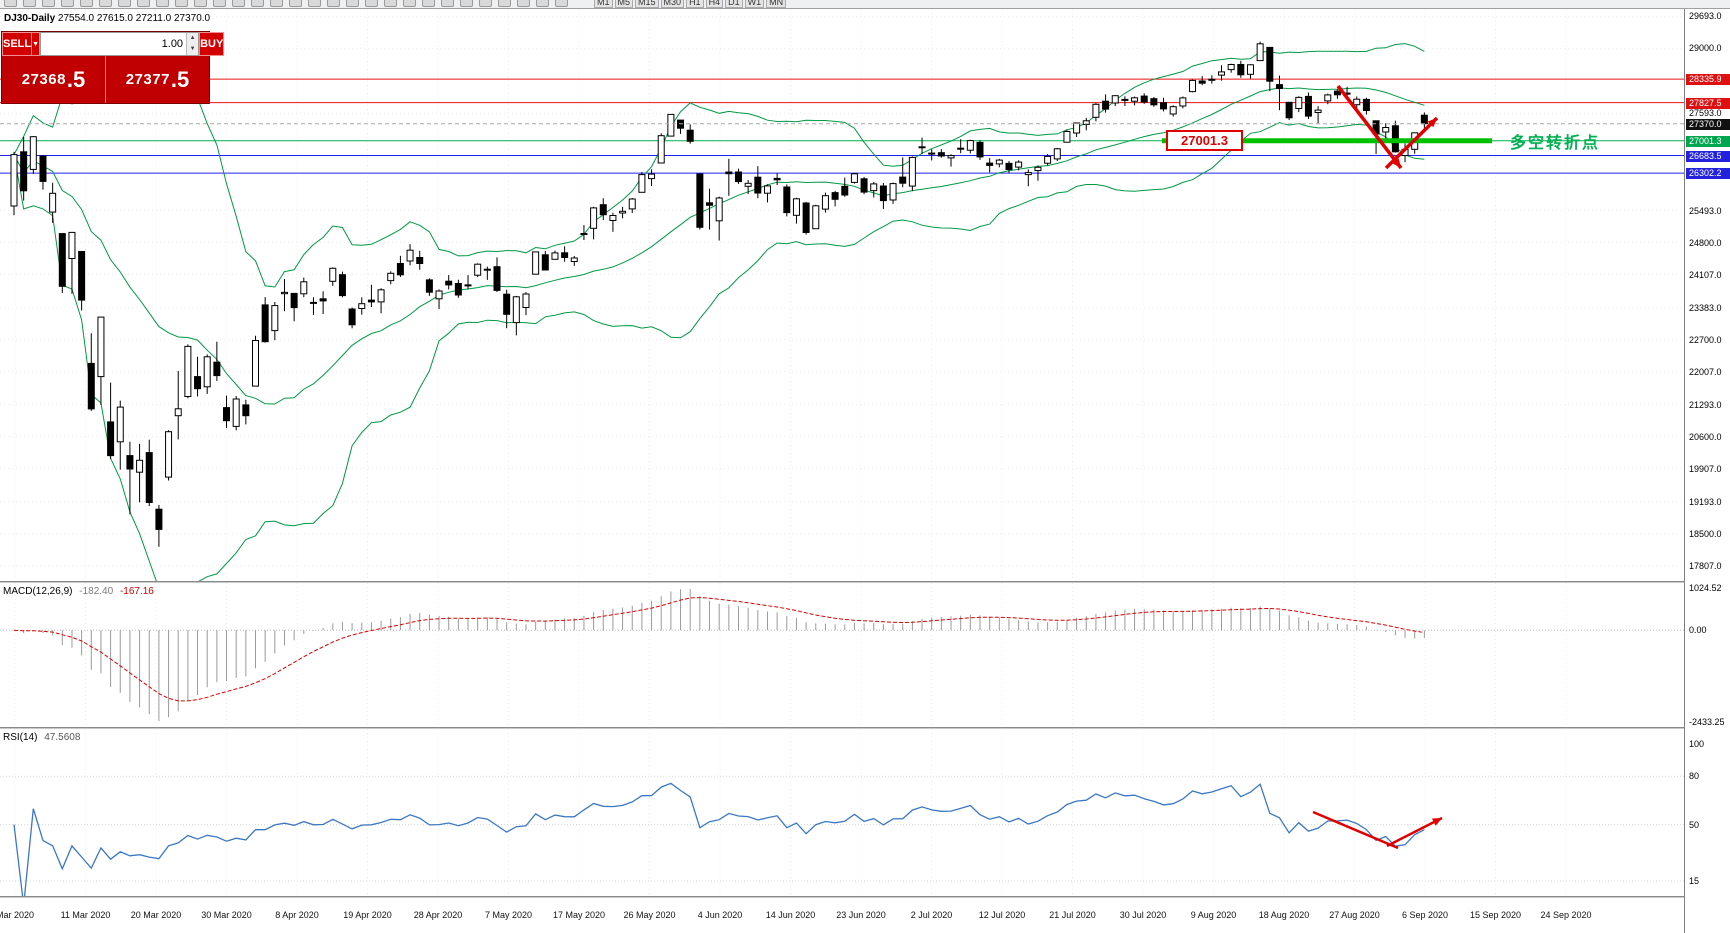 The width and height of the screenshot is (1730, 933). I want to click on rsi-value: 47.5608, so click(62, 737).